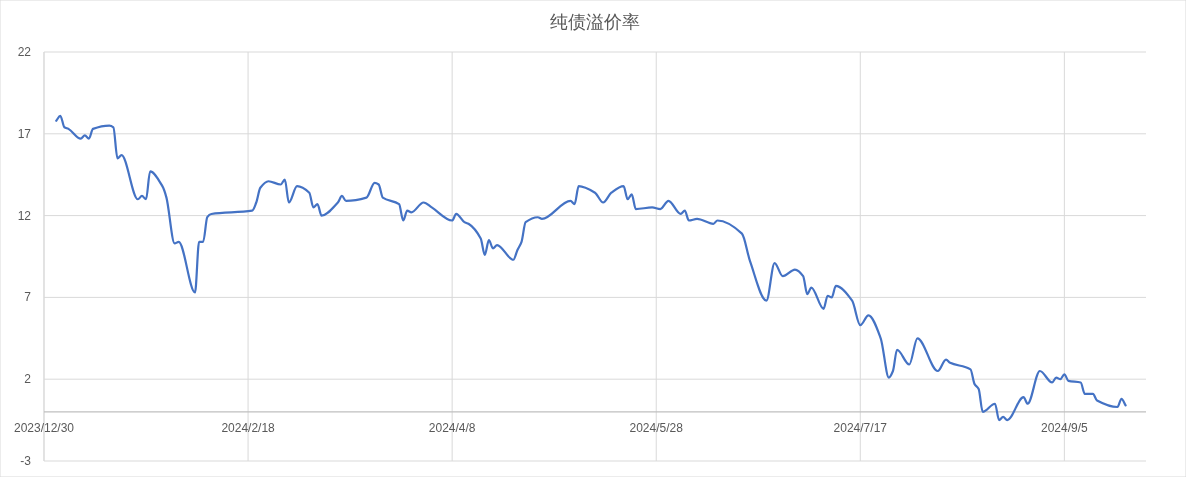  What do you see at coordinates (24, 133) in the screenshot?
I see `y-tick-label: 17` at bounding box center [24, 133].